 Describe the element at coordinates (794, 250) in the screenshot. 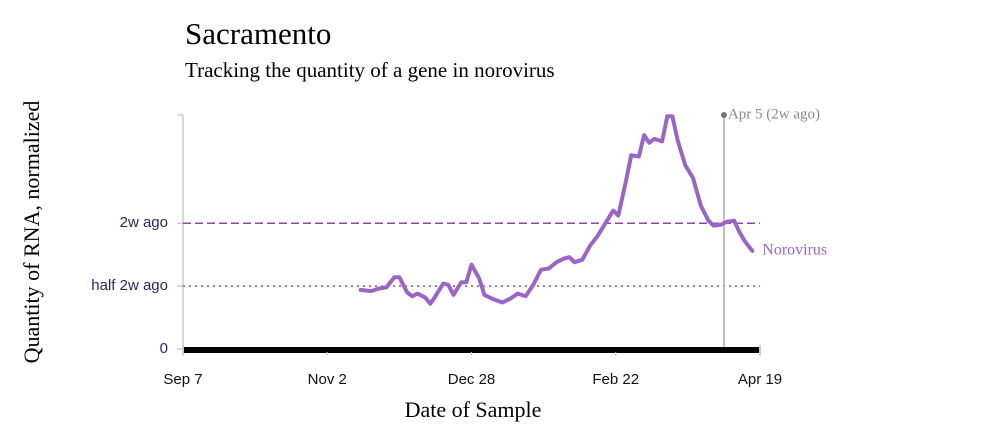

I see `series-label: Norovirus` at that location.